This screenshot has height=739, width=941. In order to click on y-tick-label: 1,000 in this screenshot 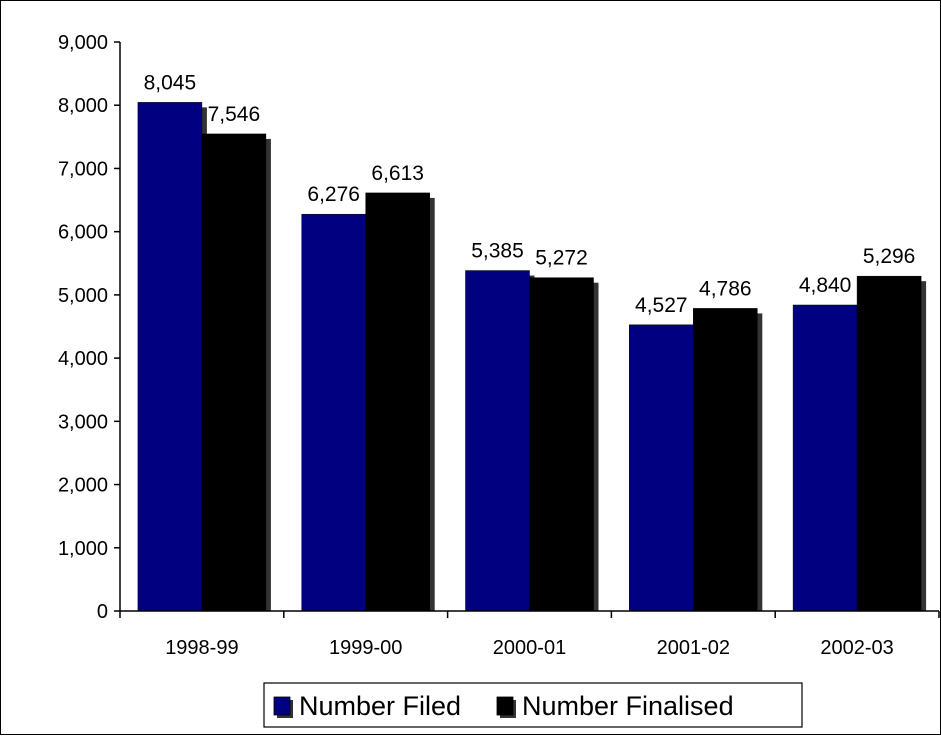, I will do `click(83, 549)`.